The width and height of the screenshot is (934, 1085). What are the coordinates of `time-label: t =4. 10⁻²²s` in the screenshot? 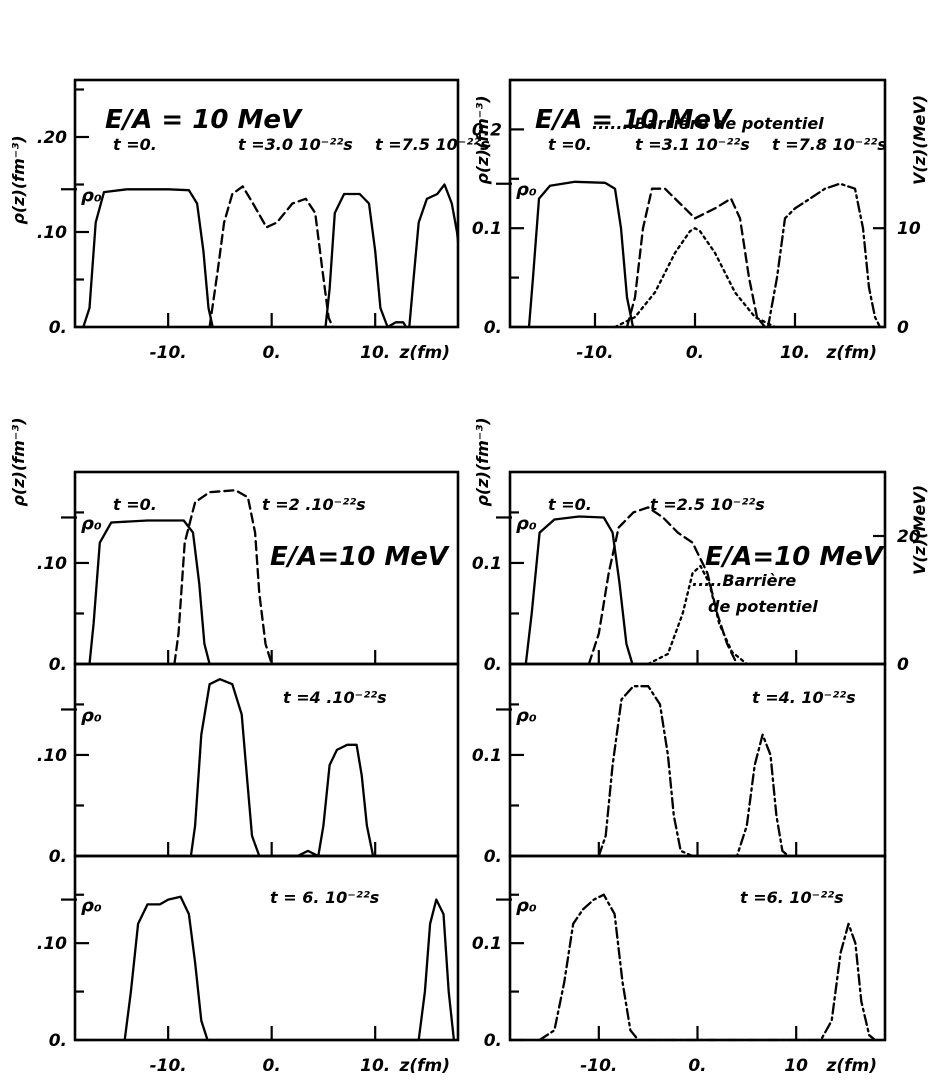 It's located at (804, 697).